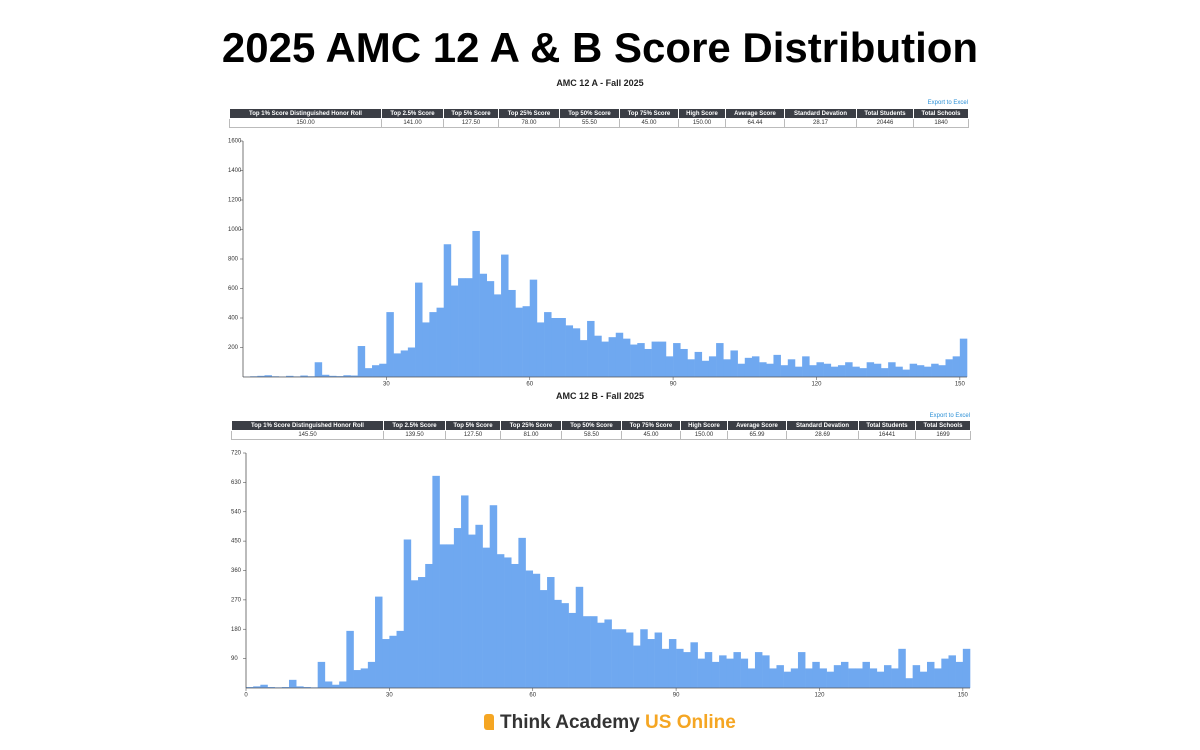  What do you see at coordinates (676, 696) in the screenshot?
I see `x-tick-label: 90` at bounding box center [676, 696].